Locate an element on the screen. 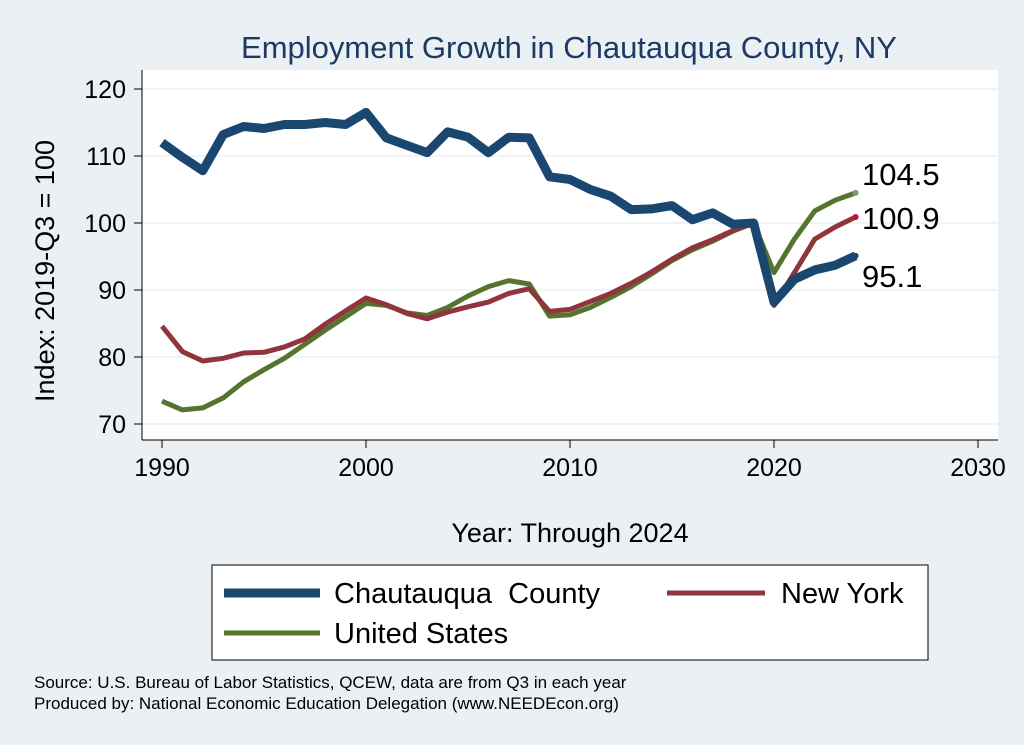 This screenshot has width=1024, height=745. y-tick-label: 110 is located at coordinates (106, 157).